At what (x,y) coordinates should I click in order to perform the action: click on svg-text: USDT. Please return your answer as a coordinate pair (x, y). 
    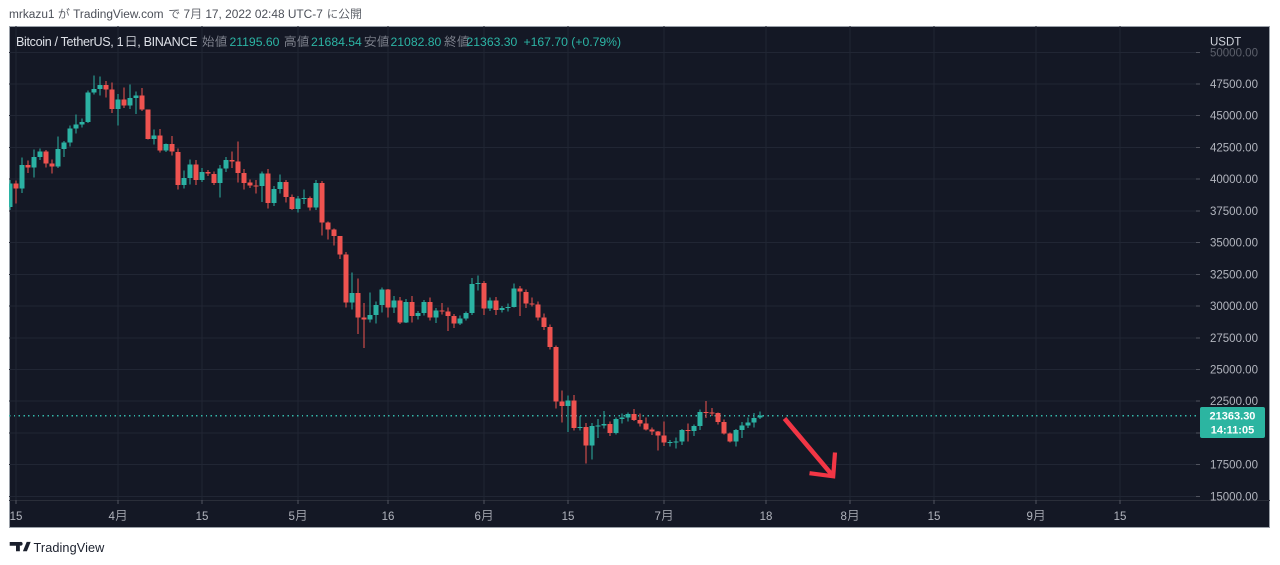
    Looking at the image, I should click on (1225, 43).